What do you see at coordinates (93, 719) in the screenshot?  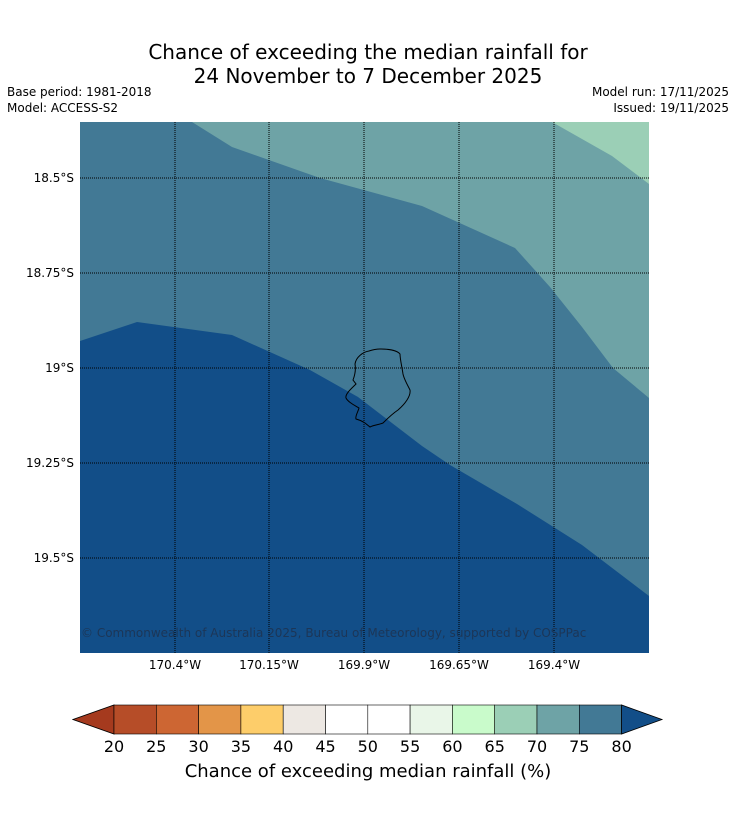 I see `colorbar-extend-low` at bounding box center [93, 719].